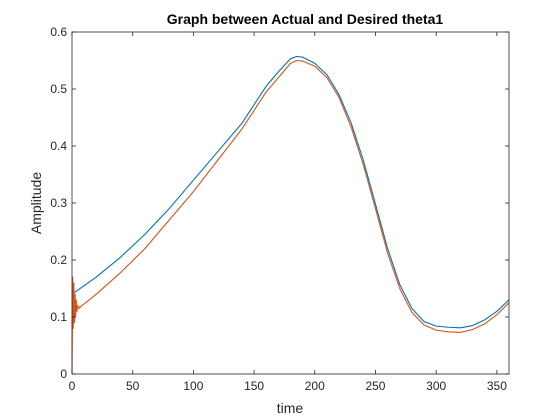 The height and width of the screenshot is (420, 560). I want to click on y-tick-label: 0.2, so click(58, 260).